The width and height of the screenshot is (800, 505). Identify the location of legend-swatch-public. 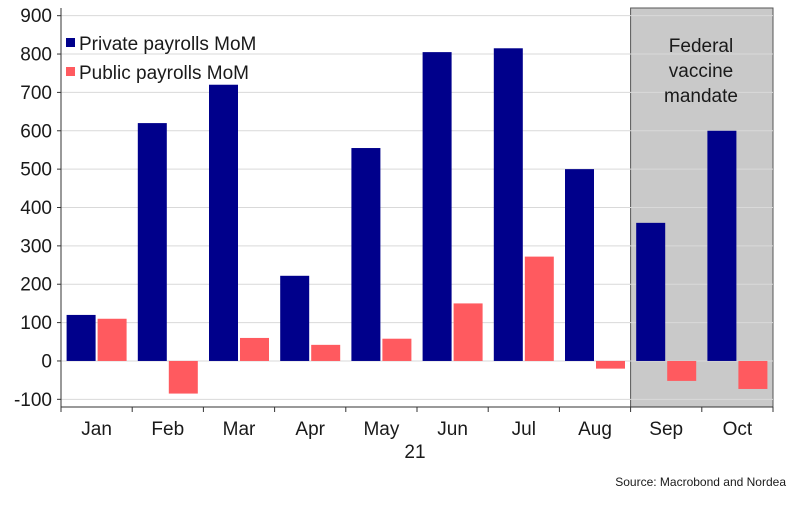
(70, 71).